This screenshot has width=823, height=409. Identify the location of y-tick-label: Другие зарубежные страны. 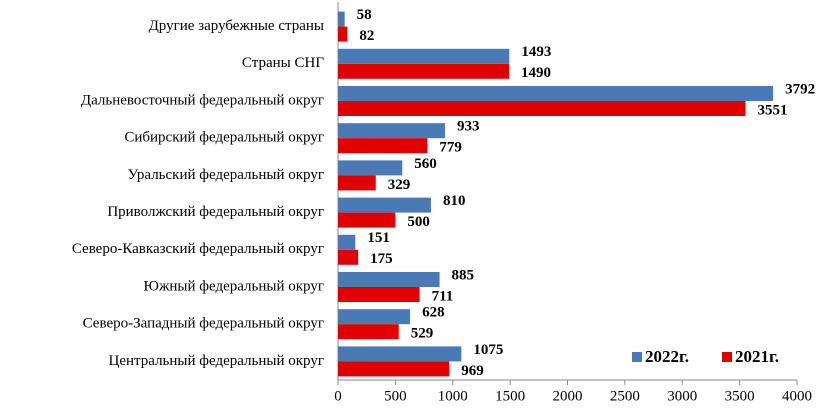
(236, 26).